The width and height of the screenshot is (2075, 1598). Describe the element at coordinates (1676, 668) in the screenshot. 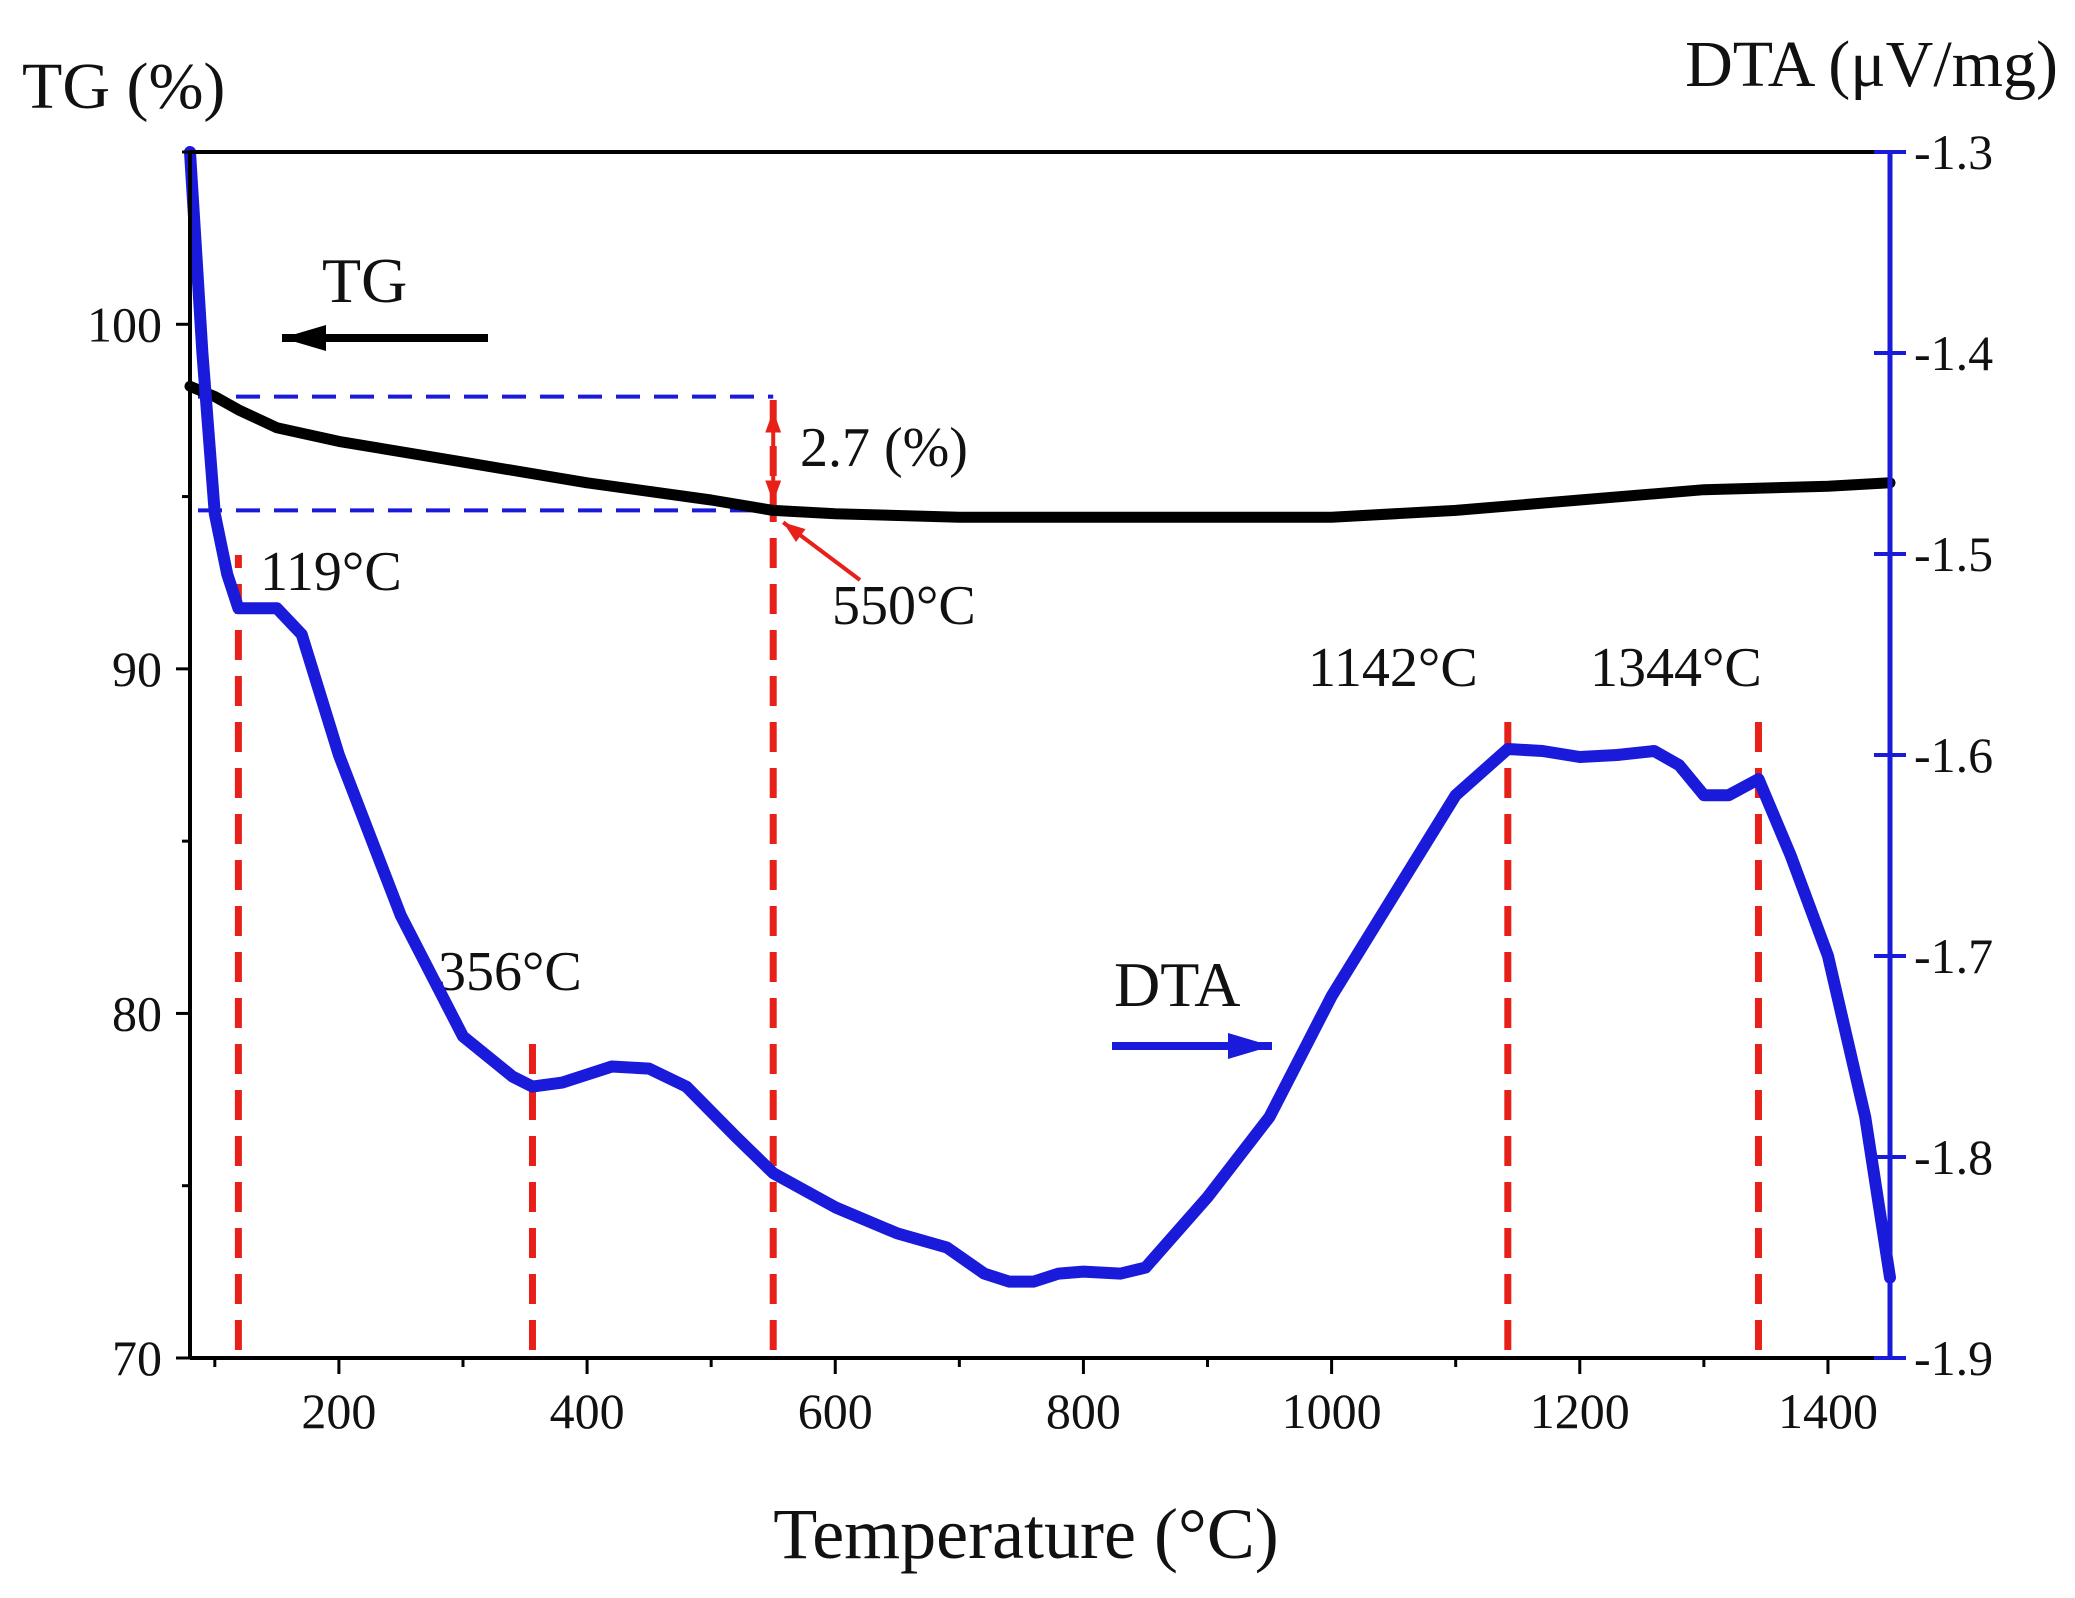

I see `peak-label-1344: 1344°C` at that location.